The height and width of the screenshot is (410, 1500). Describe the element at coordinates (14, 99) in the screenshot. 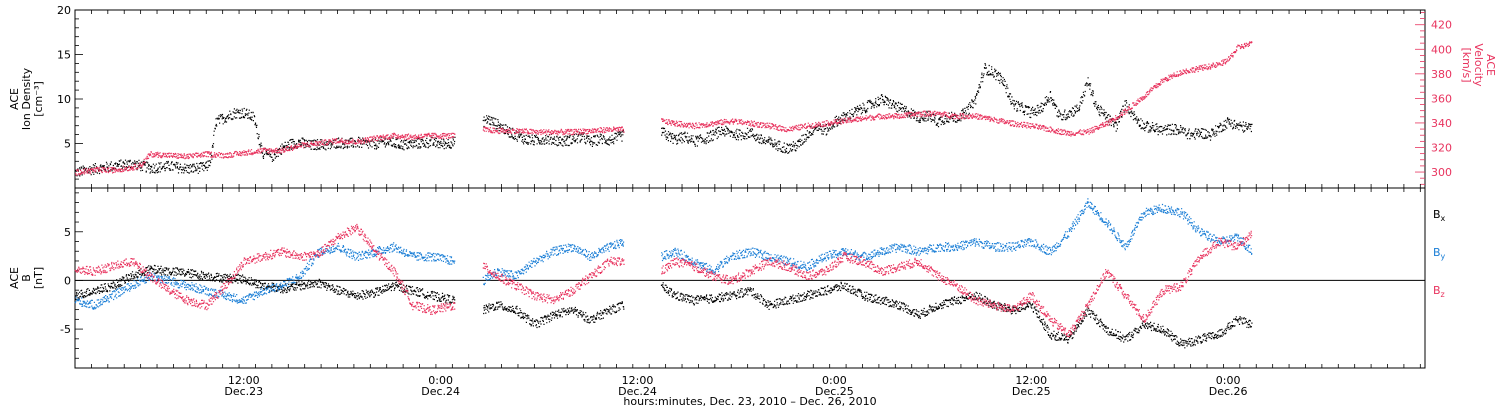

I see `density-ylabel-line: ACE` at that location.